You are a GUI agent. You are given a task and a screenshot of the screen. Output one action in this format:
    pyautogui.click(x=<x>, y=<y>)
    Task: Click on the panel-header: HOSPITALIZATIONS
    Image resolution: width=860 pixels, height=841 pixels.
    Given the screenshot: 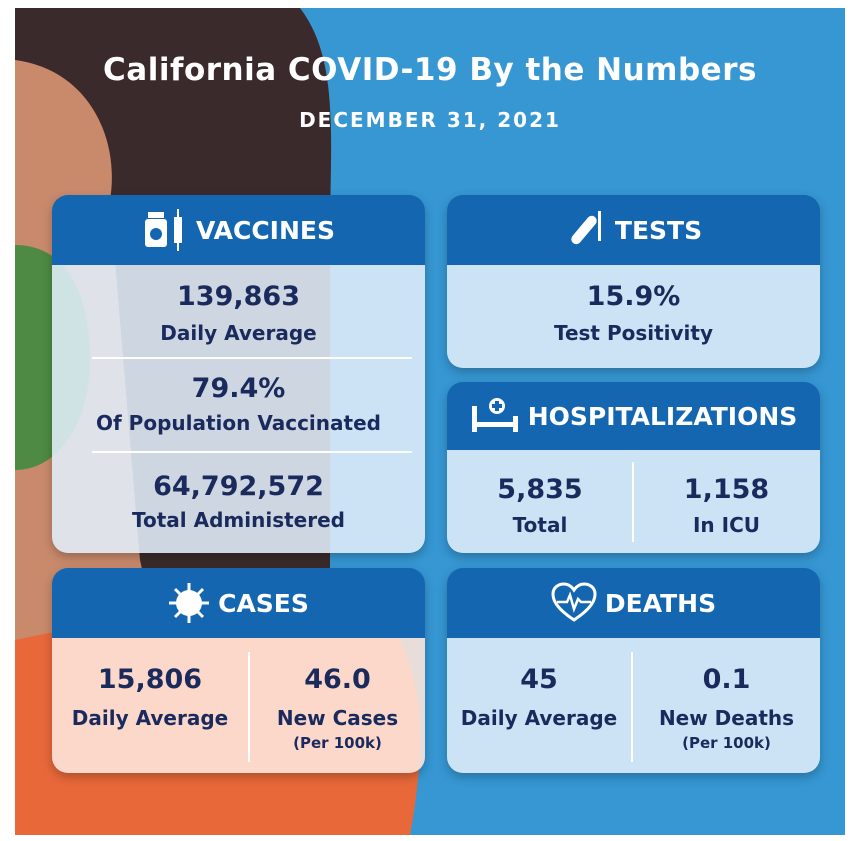 What is the action you would take?
    pyautogui.click(x=633, y=416)
    